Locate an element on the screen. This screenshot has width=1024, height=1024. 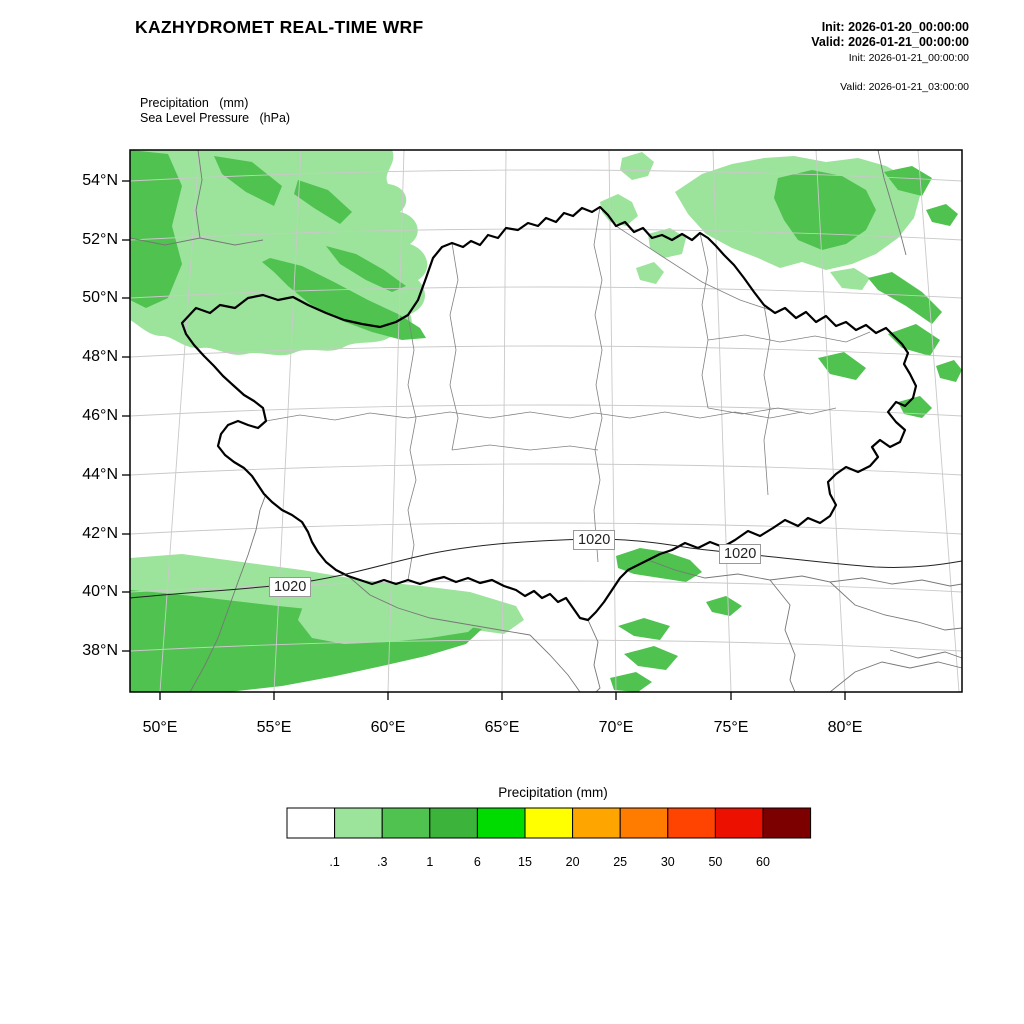
lat-axis-label: 40°N is located at coordinates (100, 591).